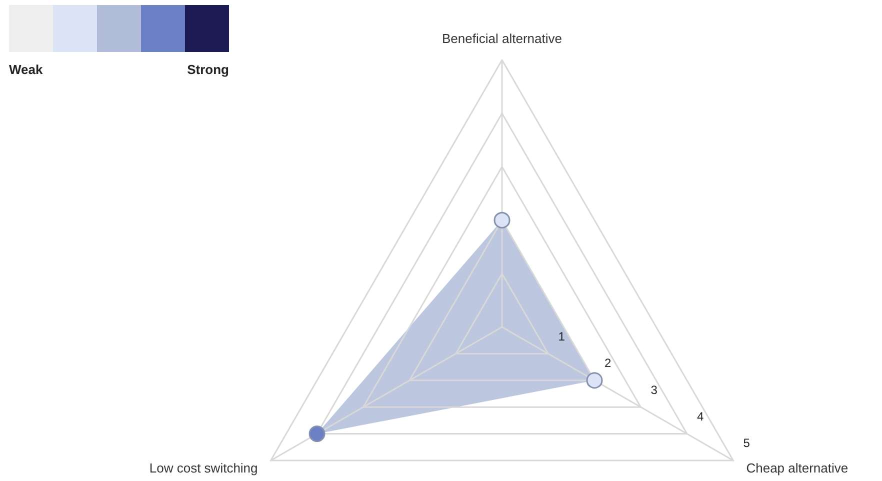 This screenshot has height=481, width=882. What do you see at coordinates (203, 468) in the screenshot?
I see `spoke-label: Low cost switching` at bounding box center [203, 468].